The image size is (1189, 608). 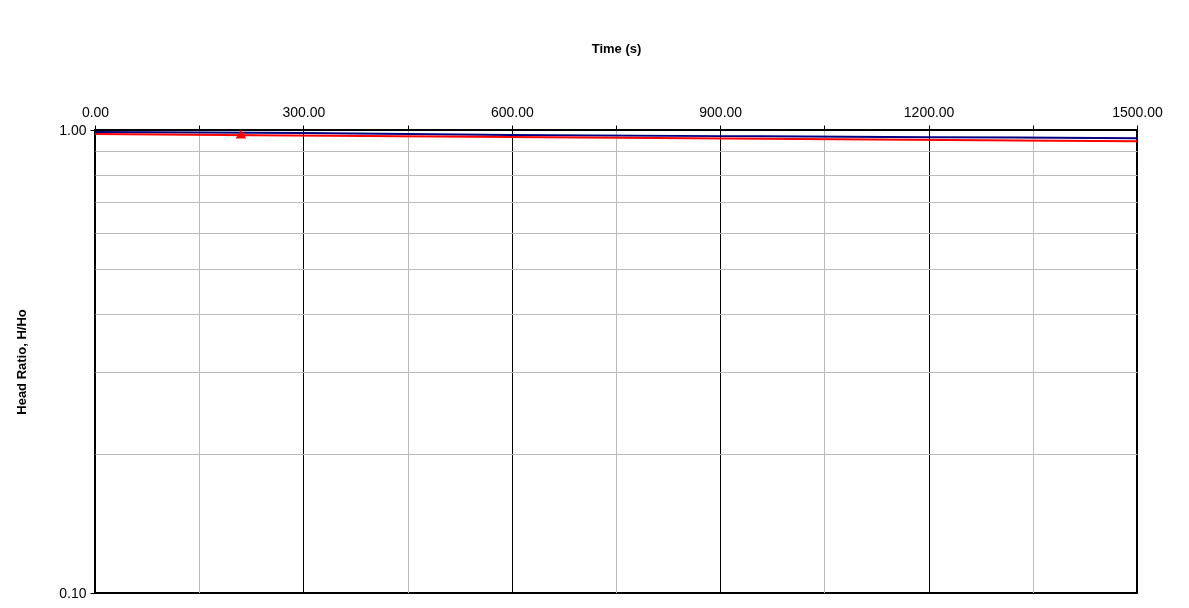 I want to click on y-axis-title: Head Ratio, H/Ho, so click(x=22, y=362).